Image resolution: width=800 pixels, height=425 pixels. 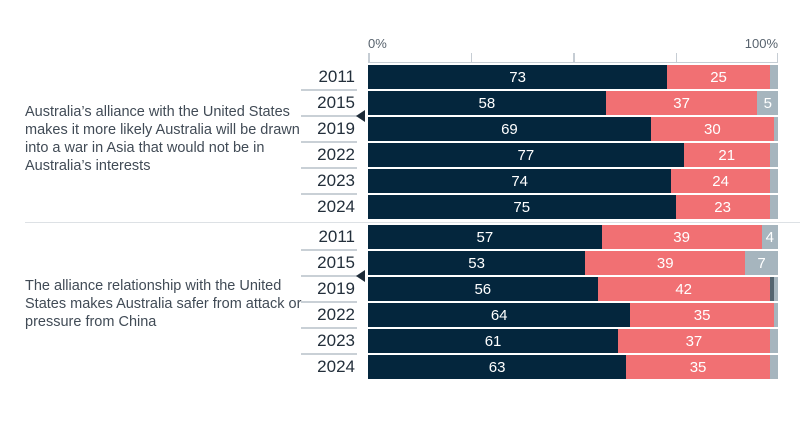 I want to click on bar-segment-dark: 75, so click(x=522, y=207).